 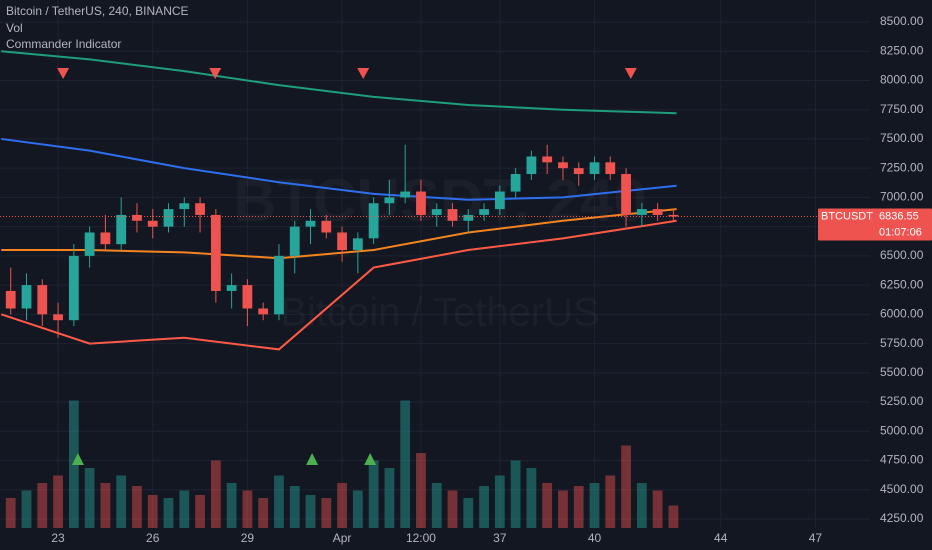 What do you see at coordinates (500, 538) in the screenshot?
I see `x-tick-label: 37` at bounding box center [500, 538].